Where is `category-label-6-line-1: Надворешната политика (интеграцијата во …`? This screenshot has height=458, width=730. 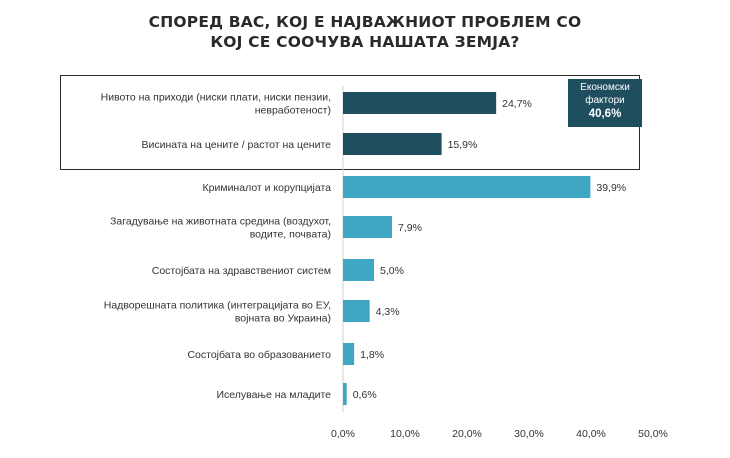 category-label-6-line-1: Надворешната политика (интеграцијата во … is located at coordinates (217, 306).